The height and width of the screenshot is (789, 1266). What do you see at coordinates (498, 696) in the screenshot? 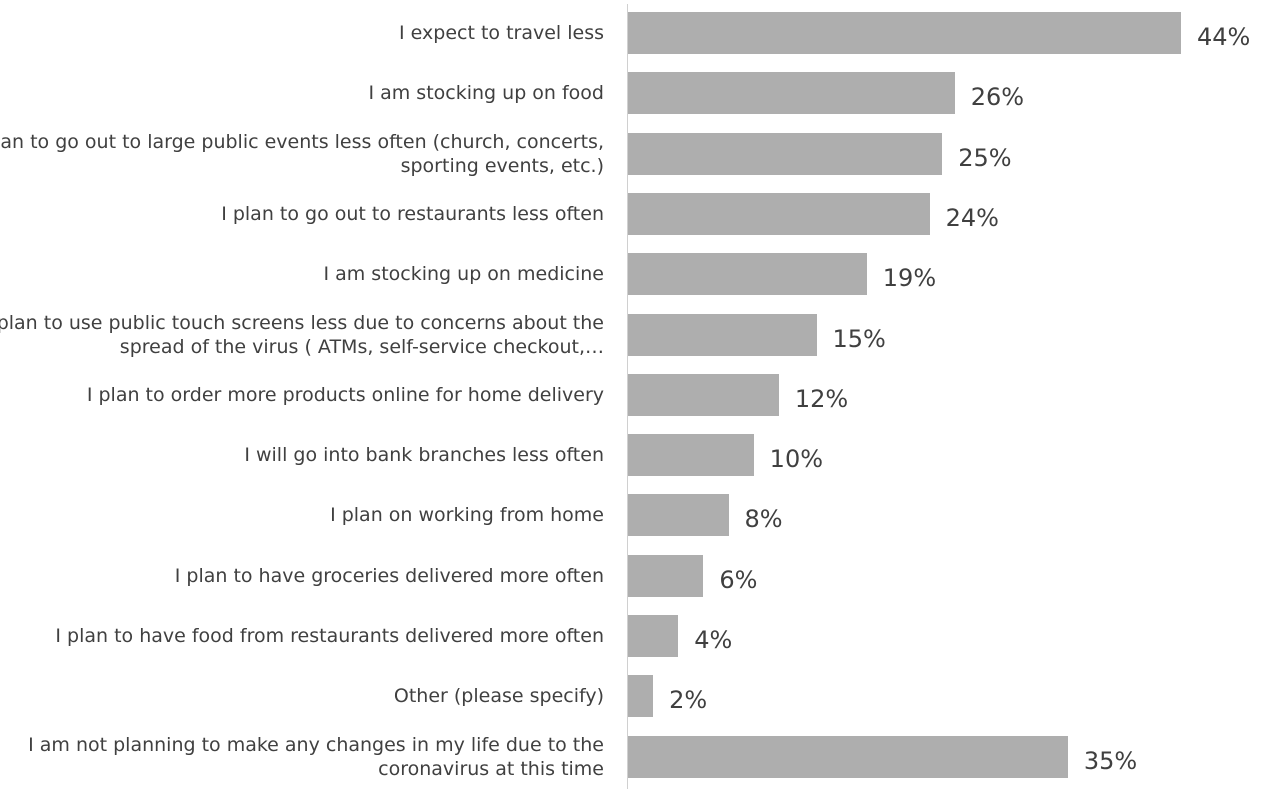
I see `category-label: Other (please specify)` at bounding box center [498, 696].